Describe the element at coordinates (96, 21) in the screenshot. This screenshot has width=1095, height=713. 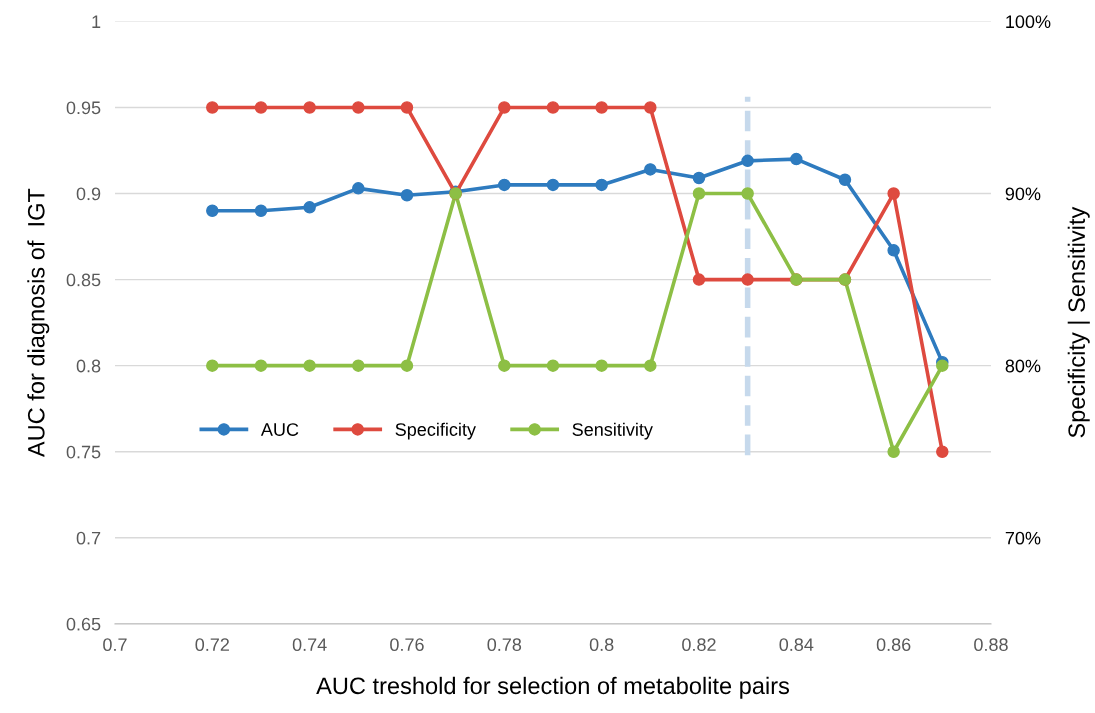
I see `y-tick-label: 1` at that location.